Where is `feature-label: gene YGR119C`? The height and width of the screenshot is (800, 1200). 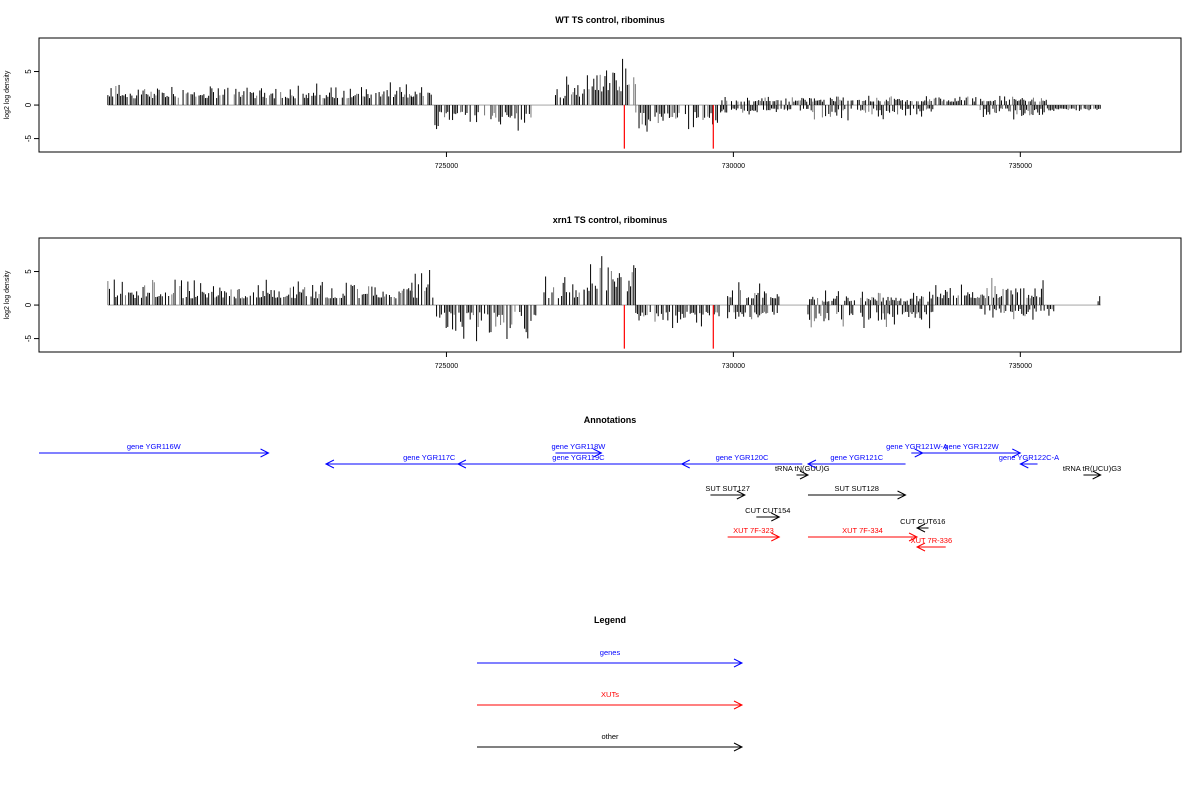 feature-label: gene YGR119C is located at coordinates (578, 457).